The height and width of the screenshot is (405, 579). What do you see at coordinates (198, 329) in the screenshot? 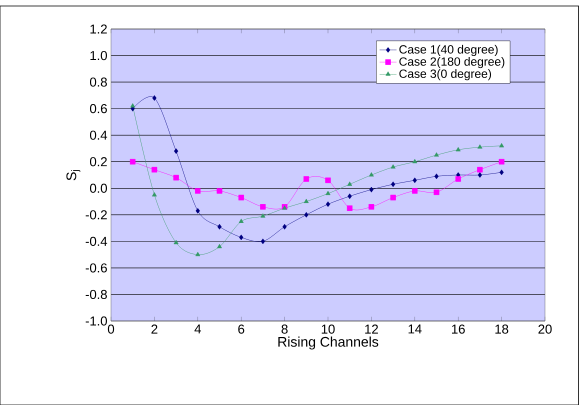
I see `x-tick-label: 4` at bounding box center [198, 329].